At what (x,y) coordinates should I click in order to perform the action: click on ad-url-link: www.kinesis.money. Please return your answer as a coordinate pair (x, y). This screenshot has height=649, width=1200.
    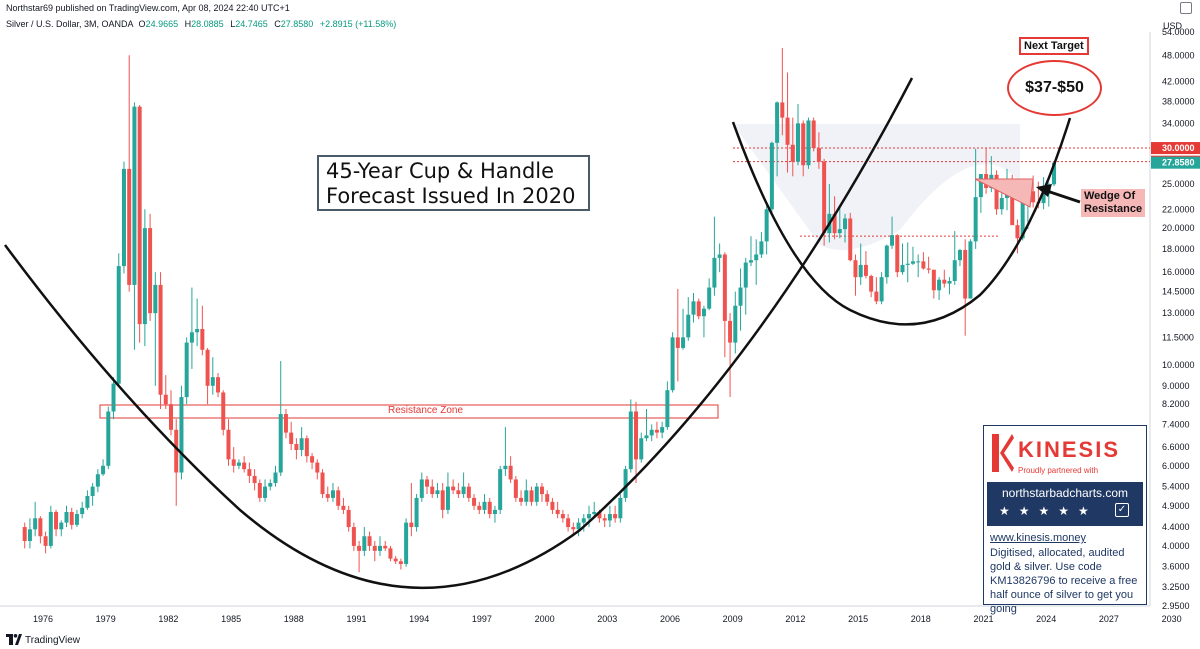
    Looking at the image, I should click on (1038, 538).